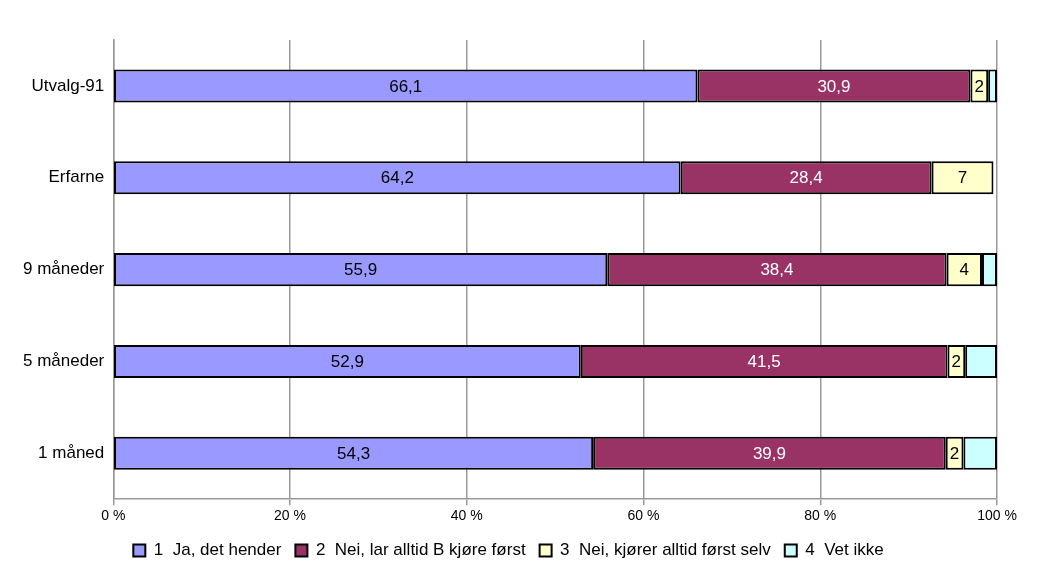 This screenshot has width=1042, height=574. Describe the element at coordinates (63, 361) in the screenshot. I see `y-tick-label: 5 måneder` at that location.